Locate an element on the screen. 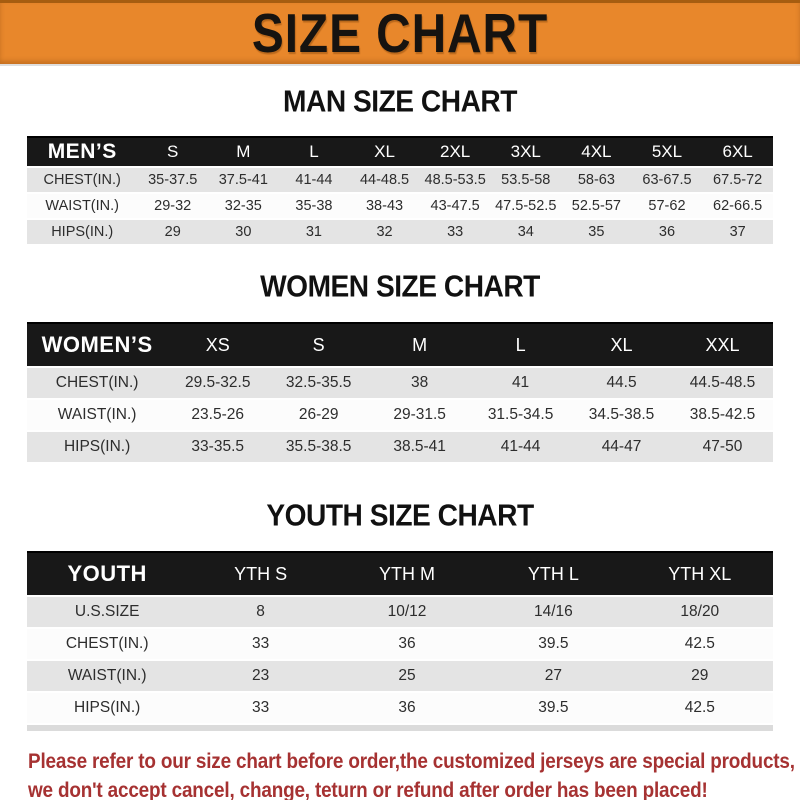 This screenshot has height=800, width=800. size-column-header: 6XL is located at coordinates (737, 151).